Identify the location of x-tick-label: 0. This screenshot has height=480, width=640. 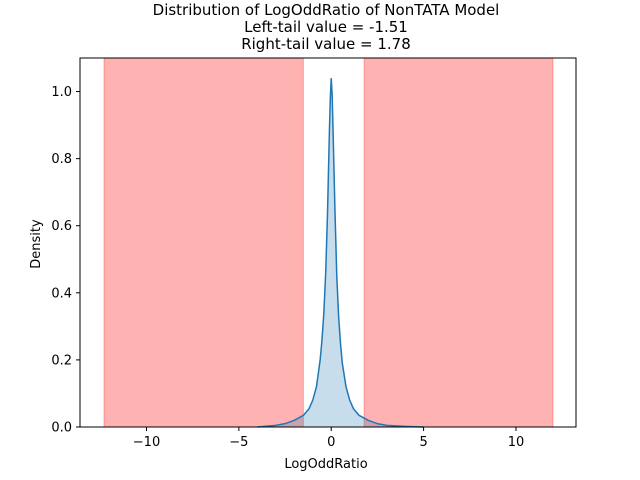
(331, 442).